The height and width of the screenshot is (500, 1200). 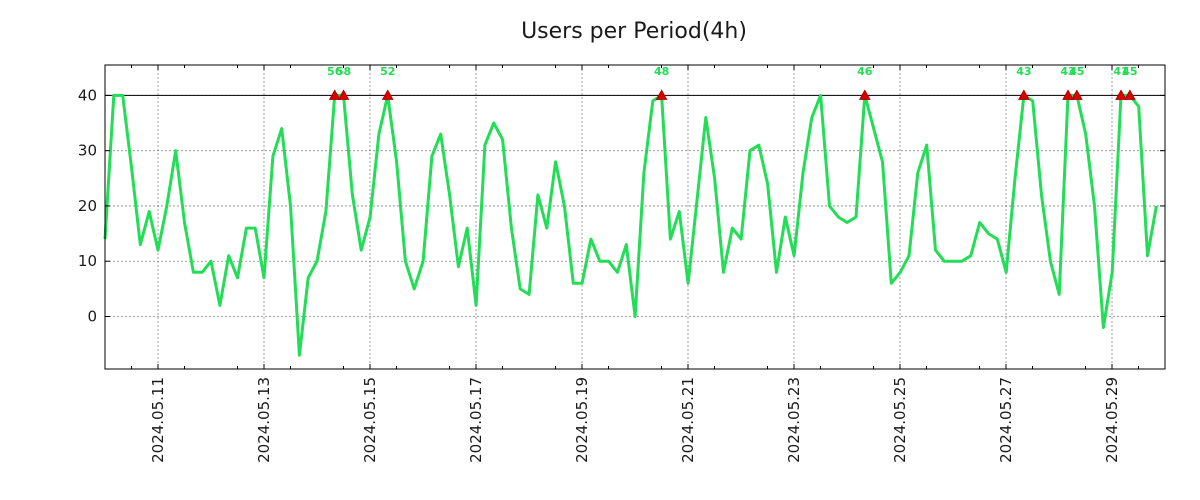 What do you see at coordinates (370, 420) in the screenshot?
I see `x-tick-label: 2024.05.15` at bounding box center [370, 420].